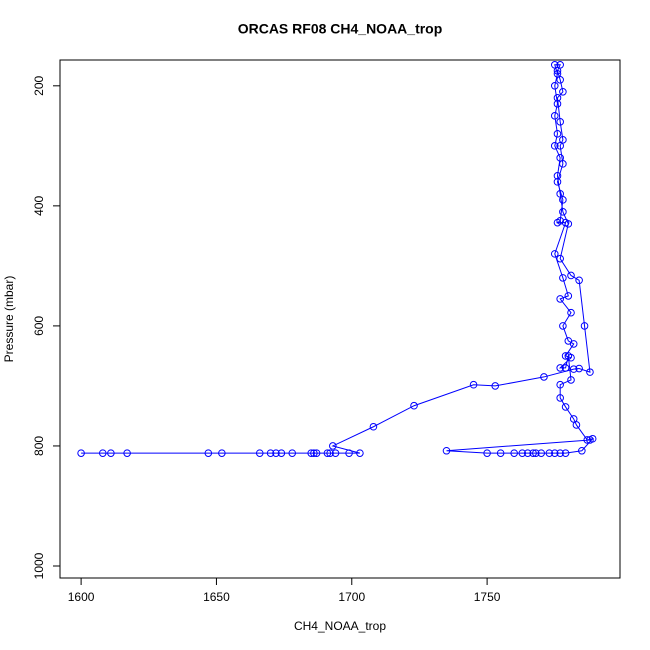 The image size is (650, 650). Describe the element at coordinates (487, 597) in the screenshot. I see `x-tick-label: 1750` at that location.